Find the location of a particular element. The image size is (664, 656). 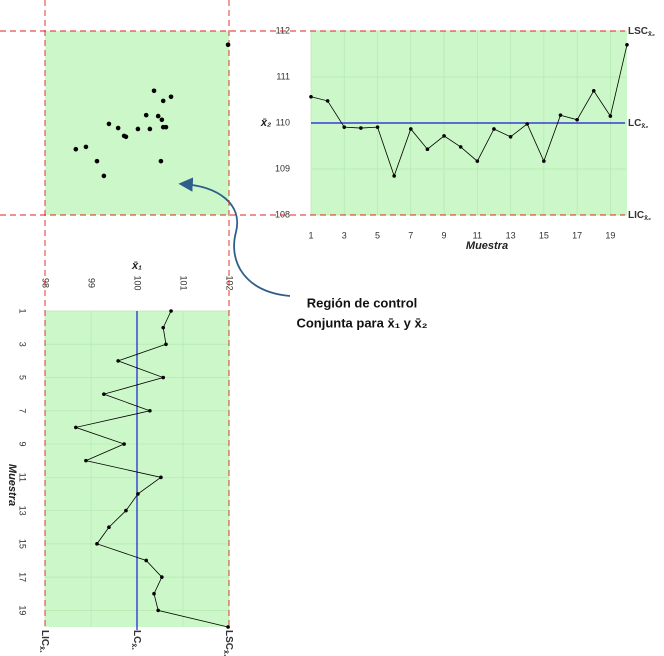

y-tick-label: 100 is located at coordinates (138, 282).